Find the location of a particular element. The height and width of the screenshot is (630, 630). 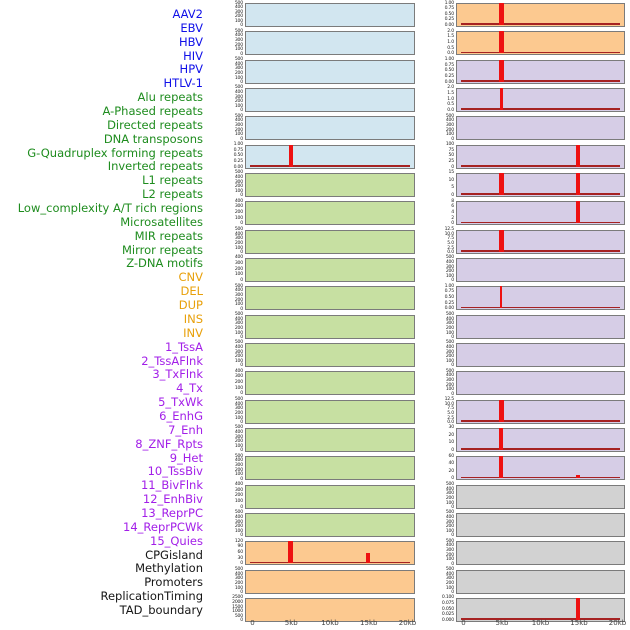

y-tick: 75 is located at coordinates (451, 150).